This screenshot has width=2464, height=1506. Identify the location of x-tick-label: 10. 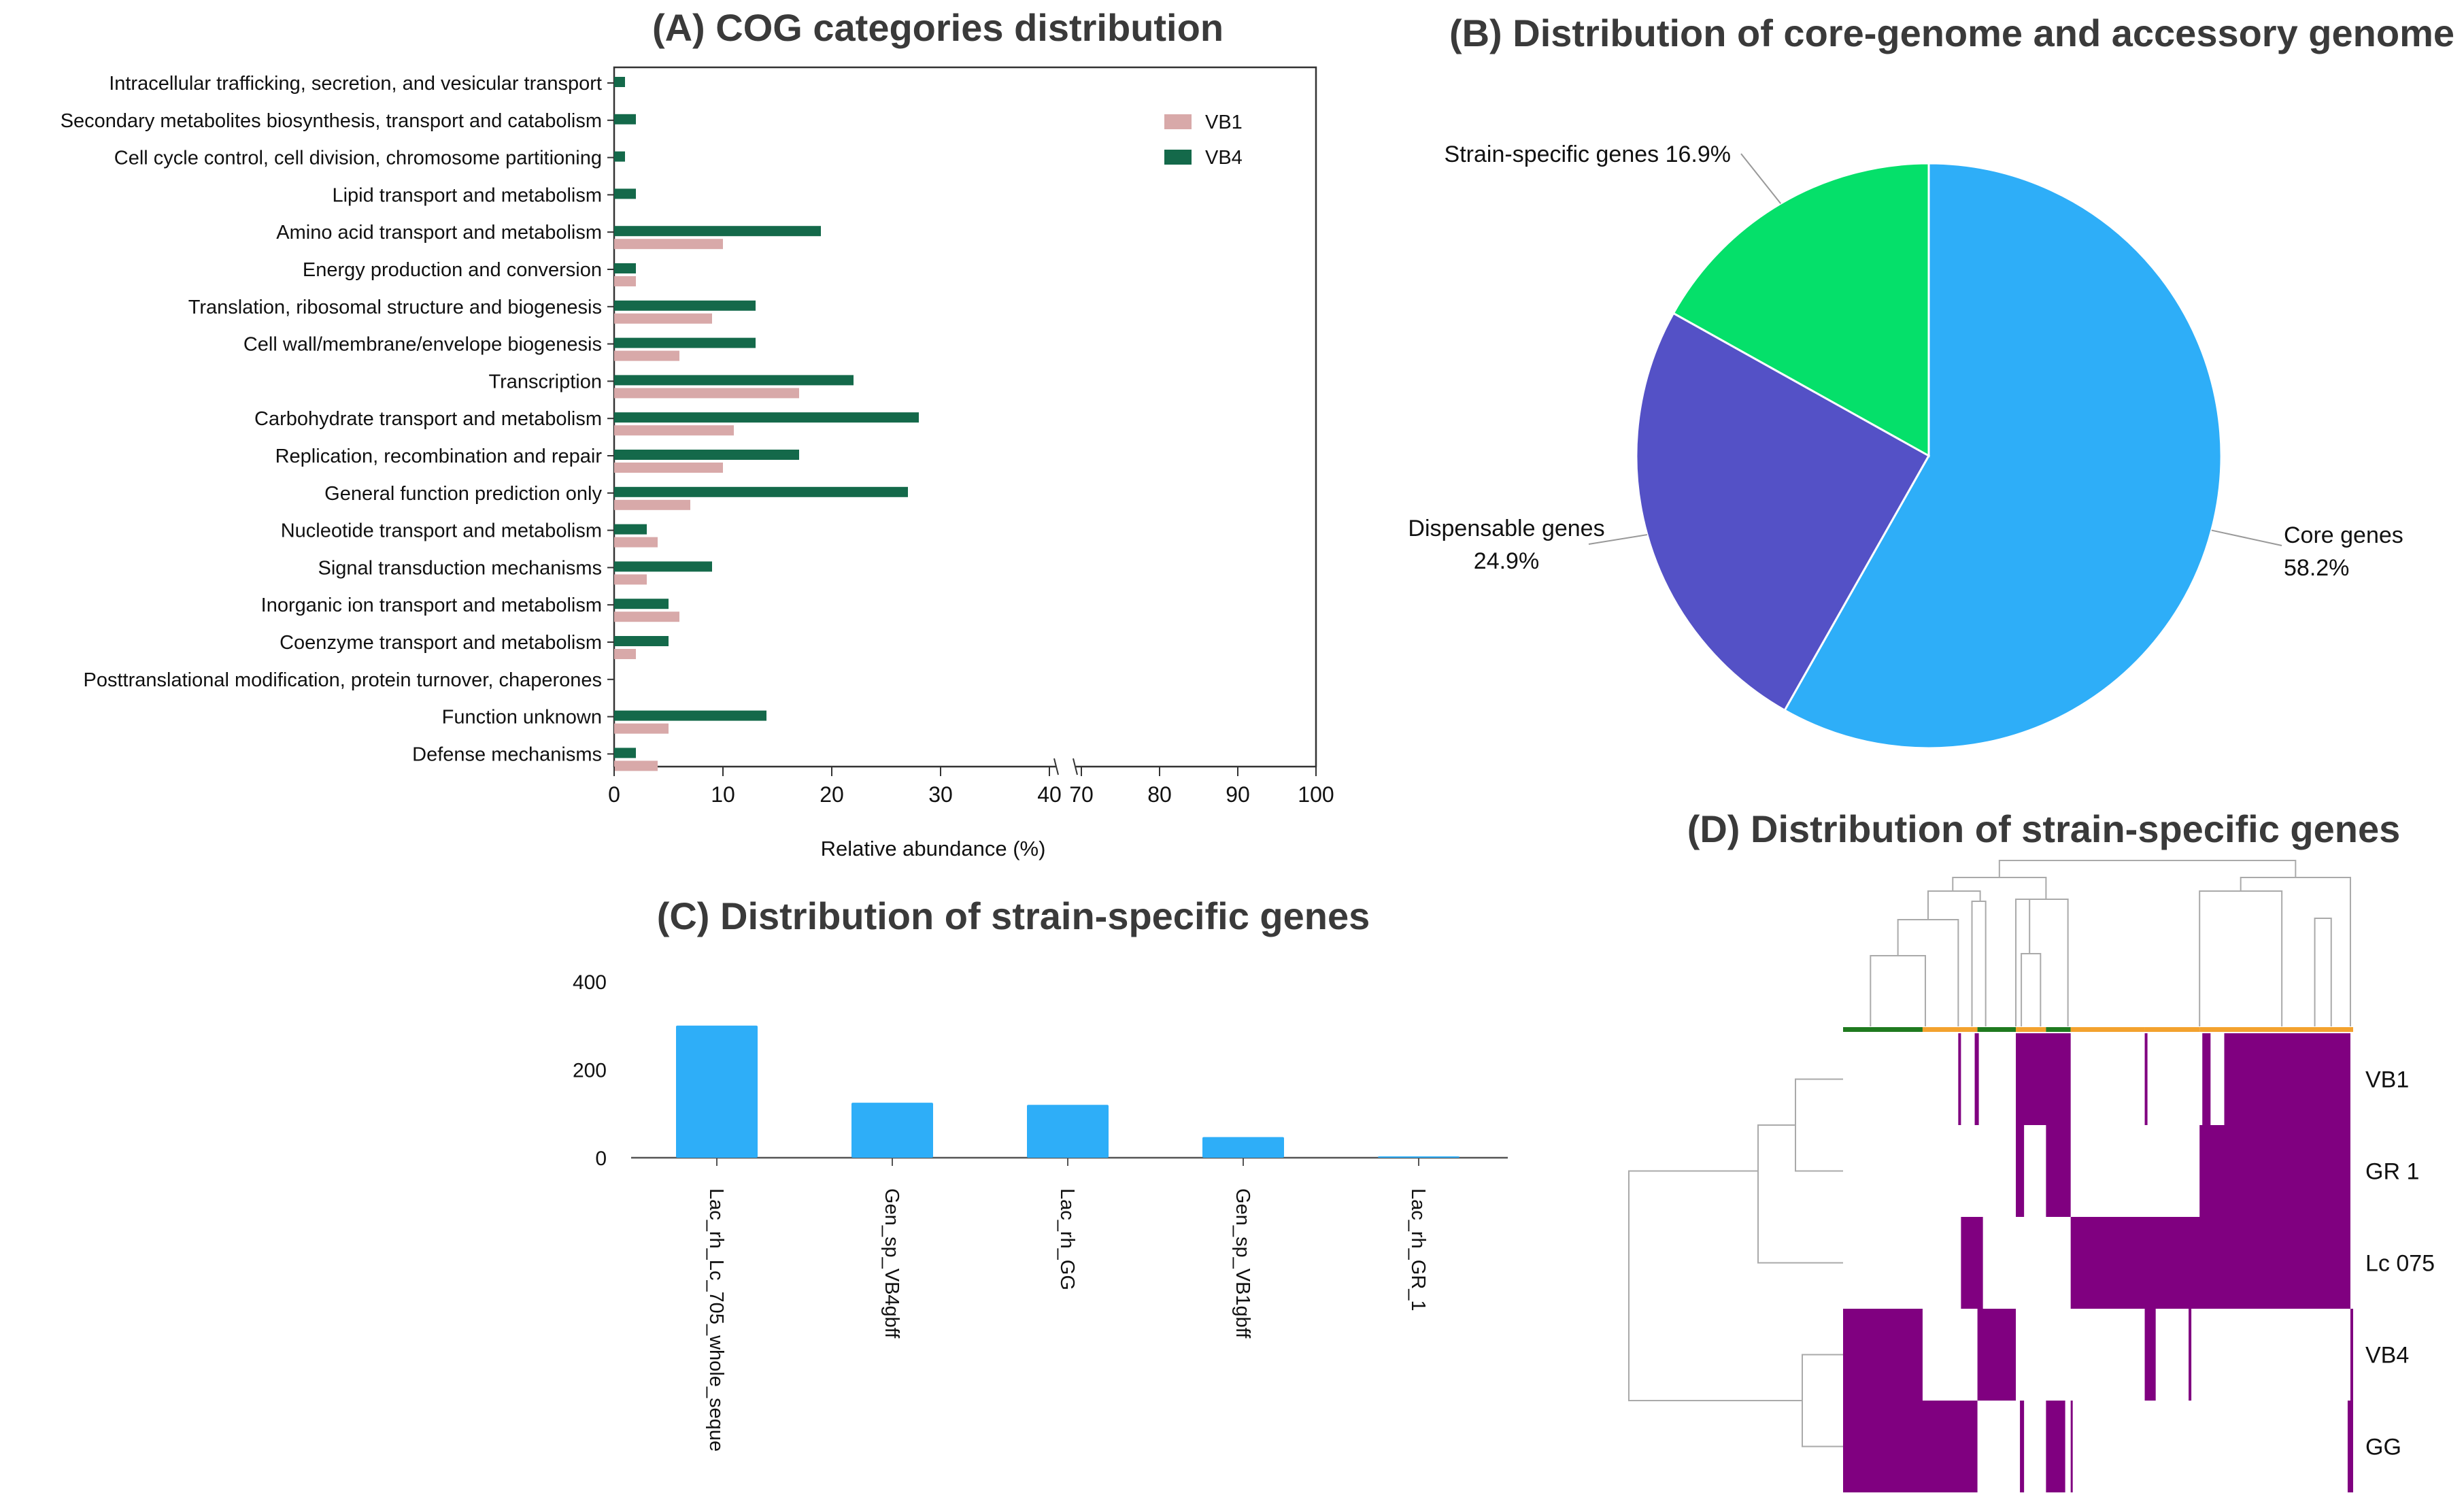
(723, 795).